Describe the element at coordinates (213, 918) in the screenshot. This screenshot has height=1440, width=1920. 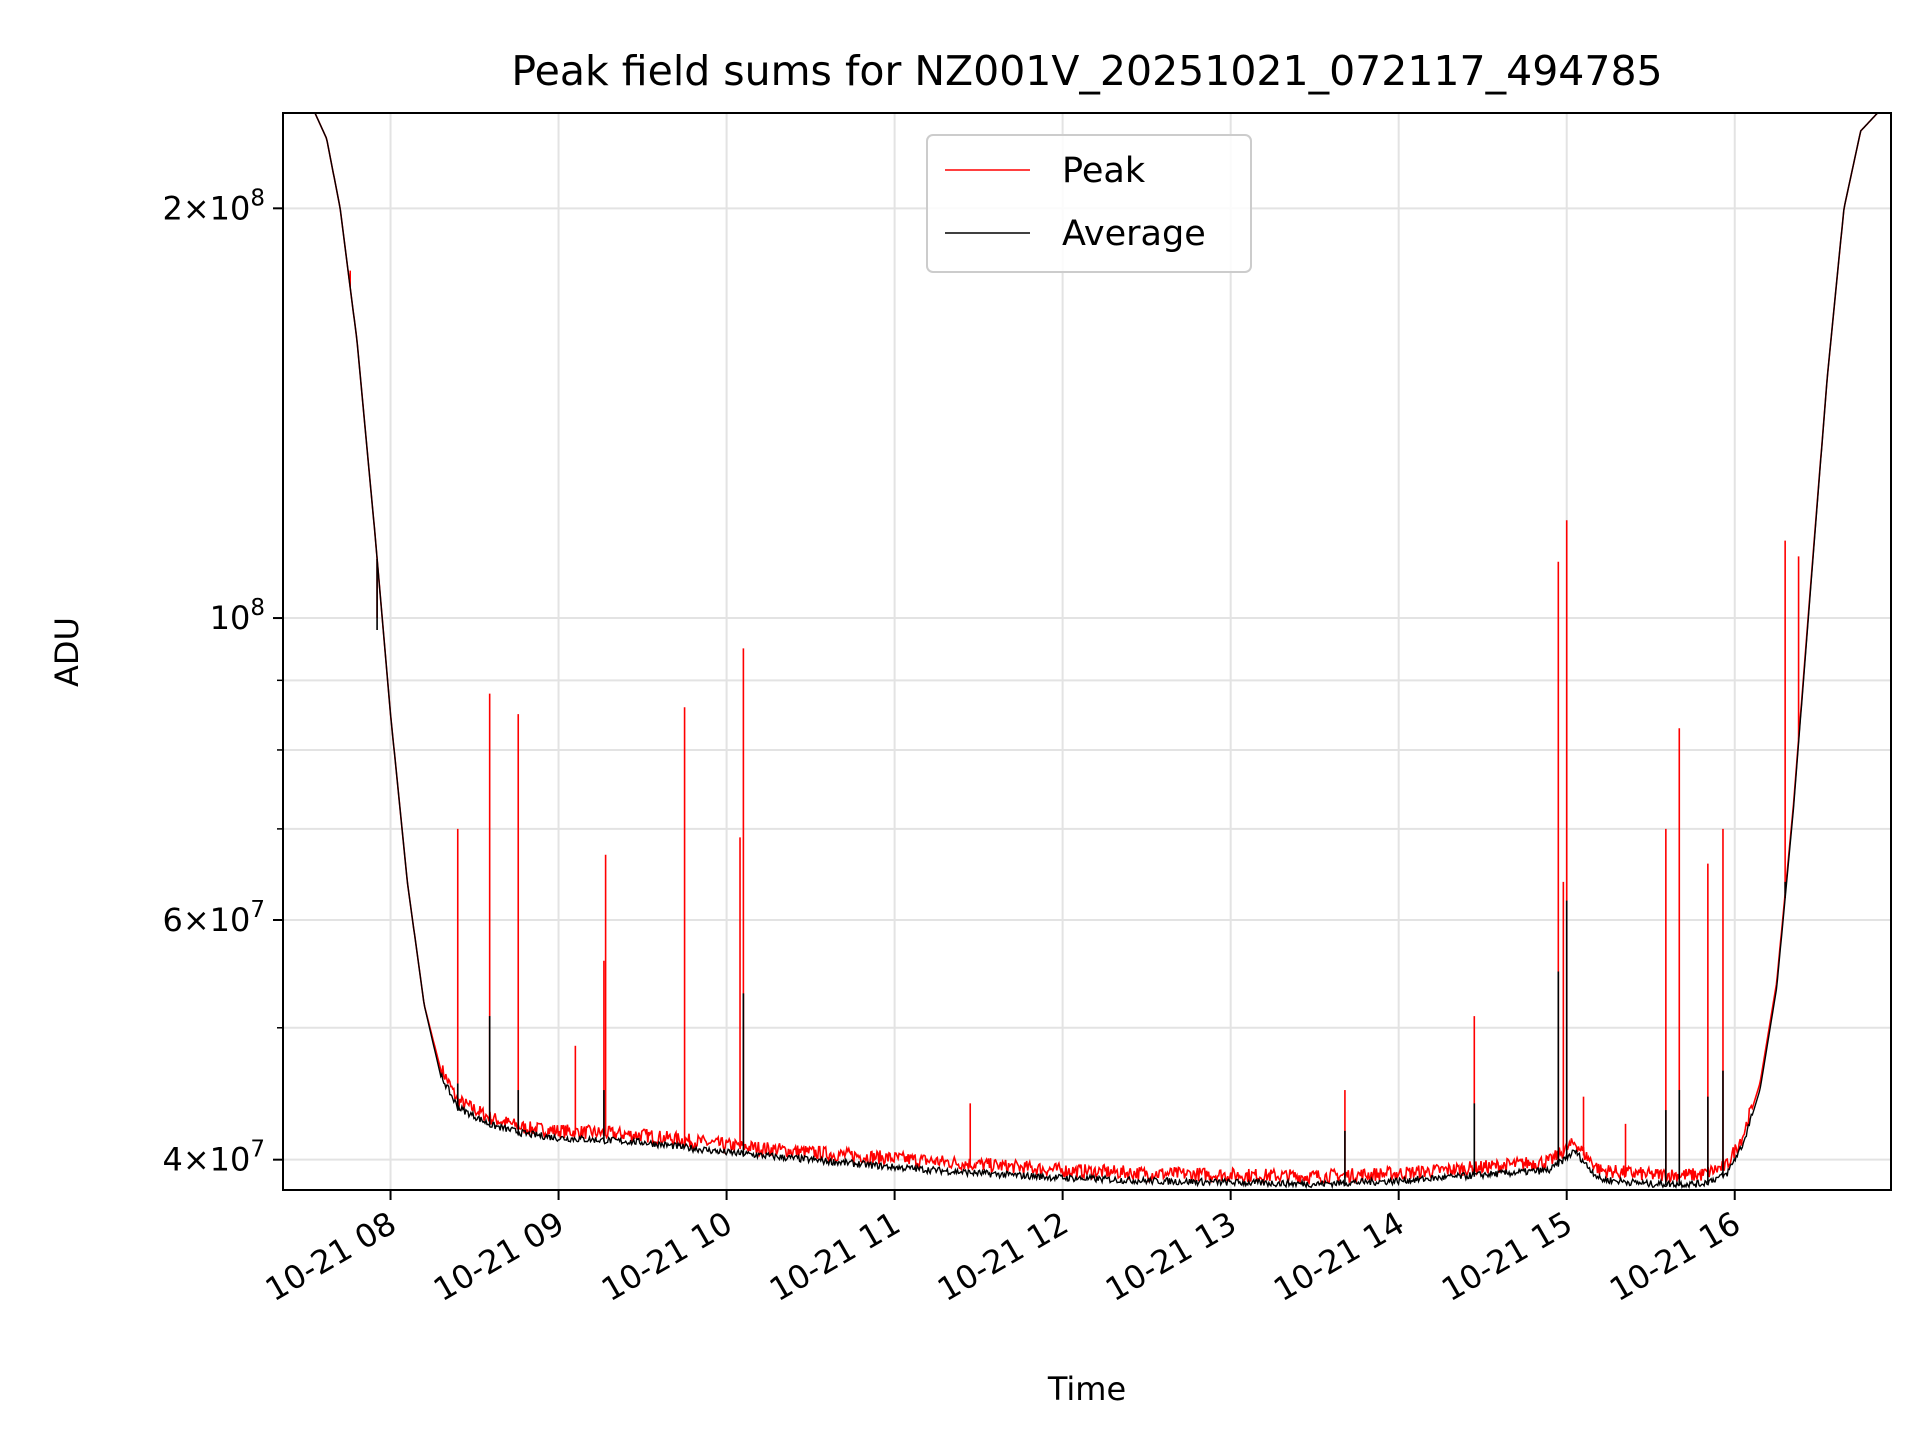
I see `y-tick-label: 6×107` at that location.